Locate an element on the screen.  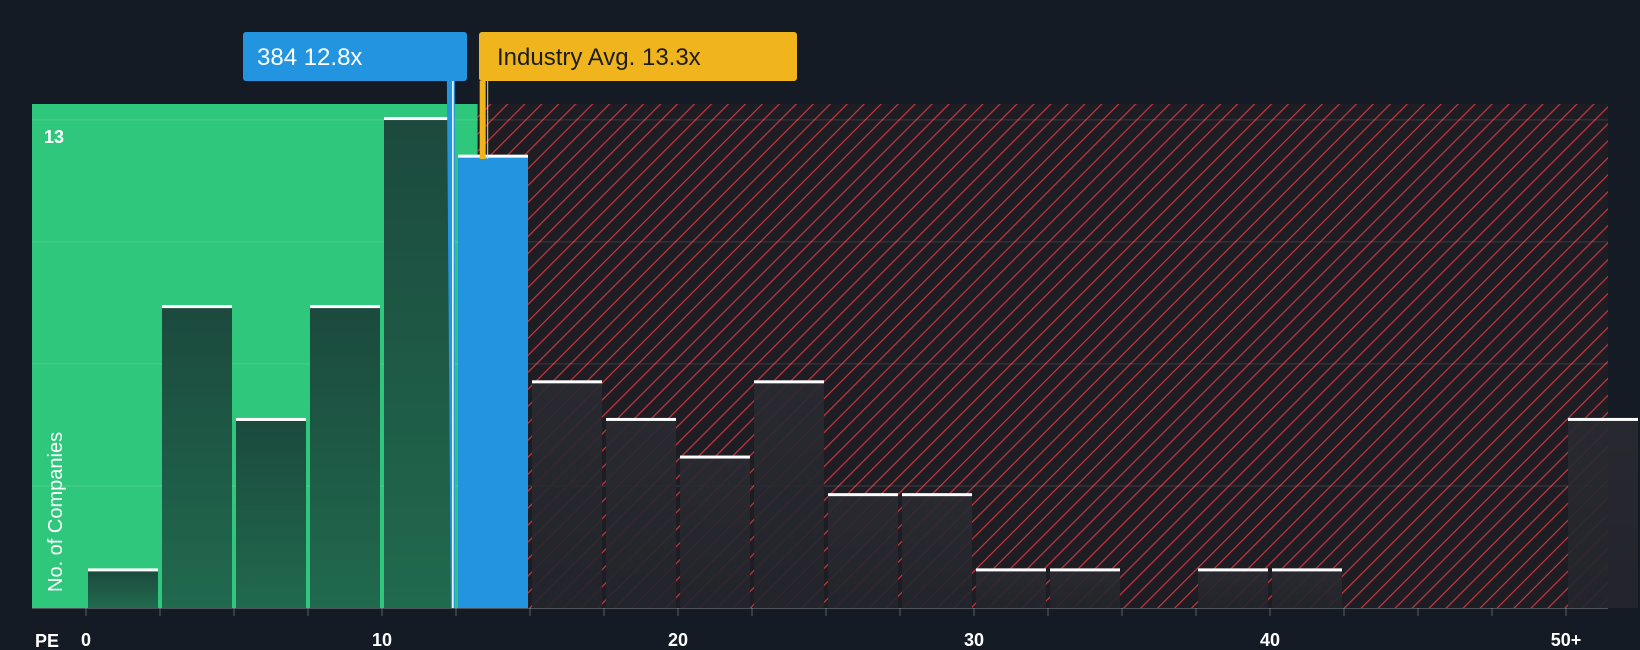
highlight-bar is located at coordinates (493, 382).